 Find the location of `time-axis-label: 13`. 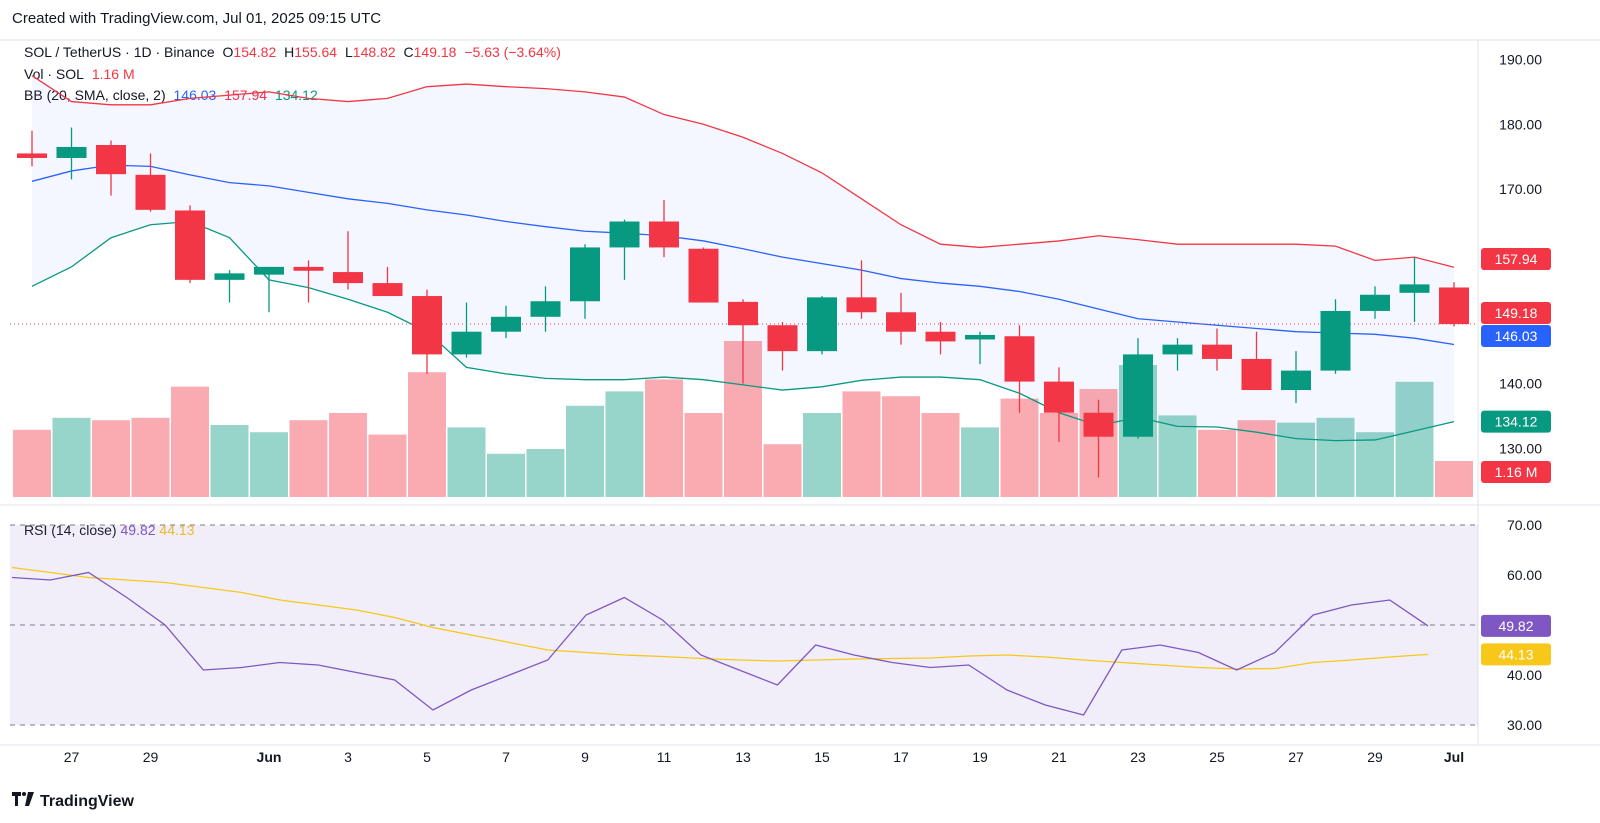

time-axis-label: 13 is located at coordinates (743, 757).